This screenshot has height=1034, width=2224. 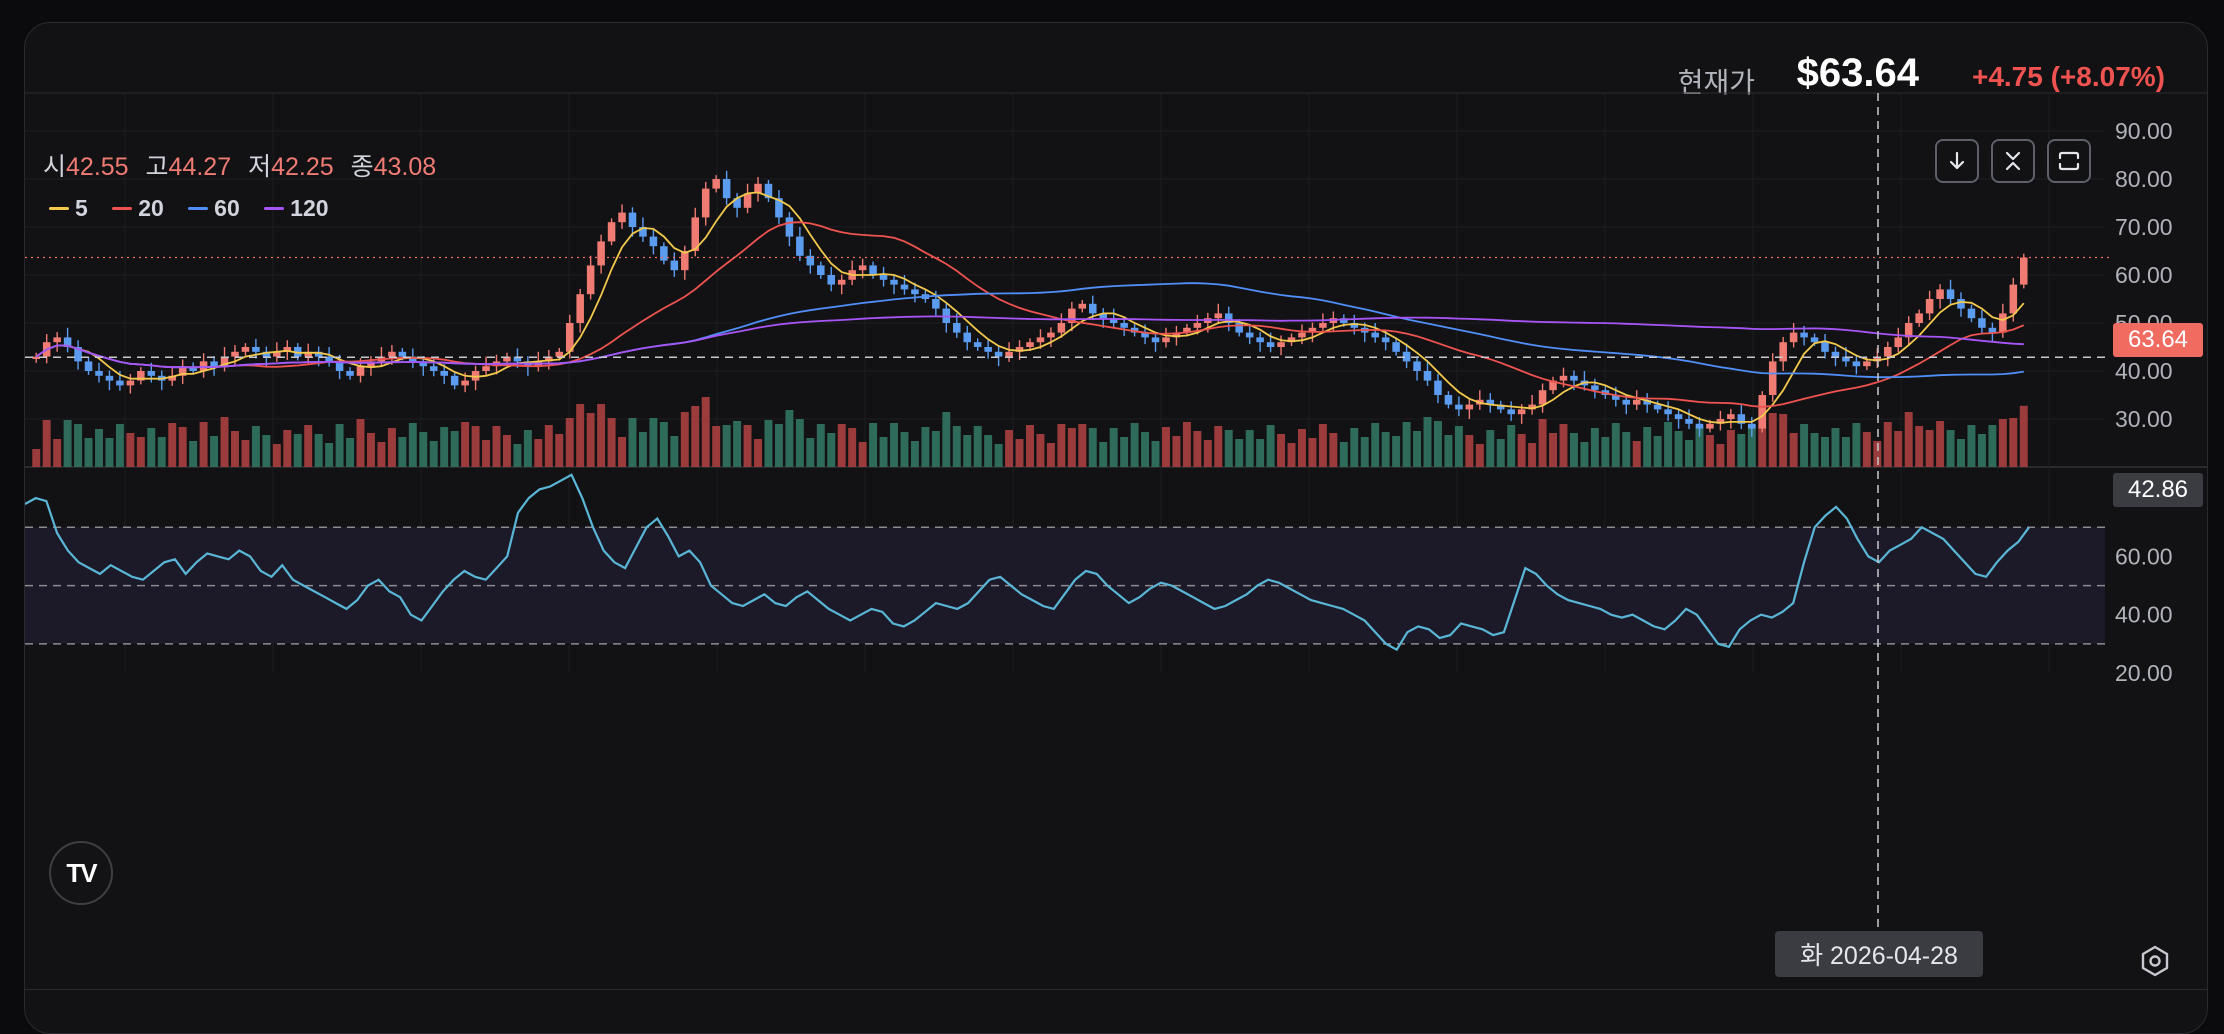 What do you see at coordinates (214, 208) in the screenshot?
I see `legend-ma-60: 60` at bounding box center [214, 208].